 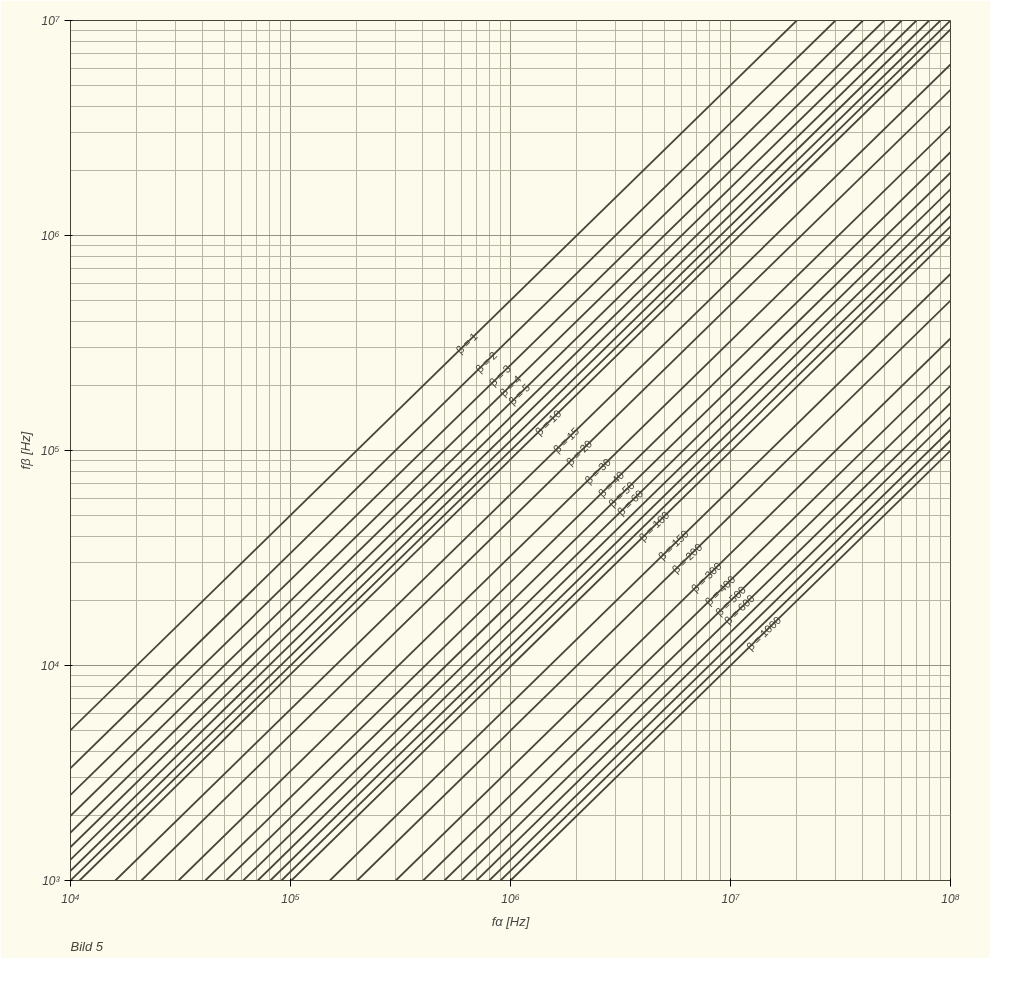 What do you see at coordinates (950, 898) in the screenshot?
I see `x-tick-label: 10⁸` at bounding box center [950, 898].